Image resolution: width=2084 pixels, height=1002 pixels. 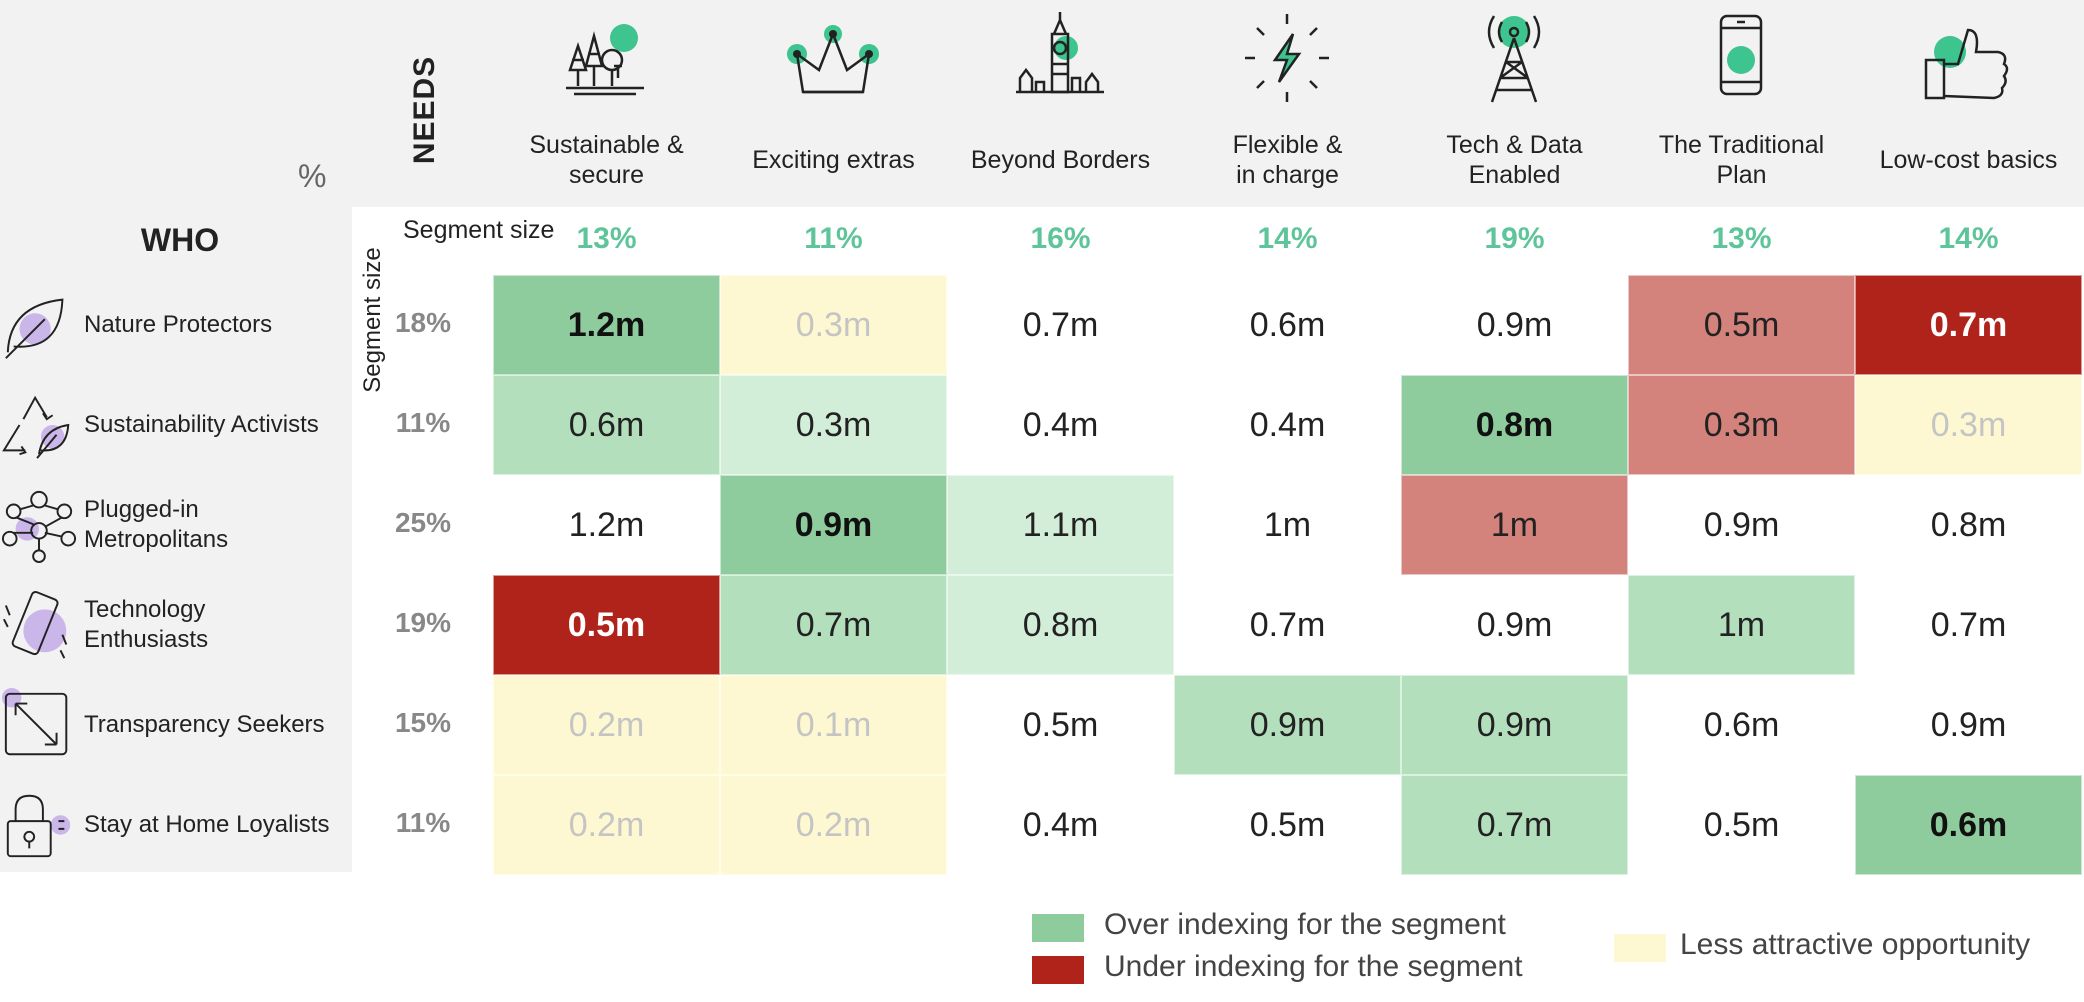 What do you see at coordinates (141, 509) in the screenshot?
I see `row-label-line: Plugged-in` at bounding box center [141, 509].